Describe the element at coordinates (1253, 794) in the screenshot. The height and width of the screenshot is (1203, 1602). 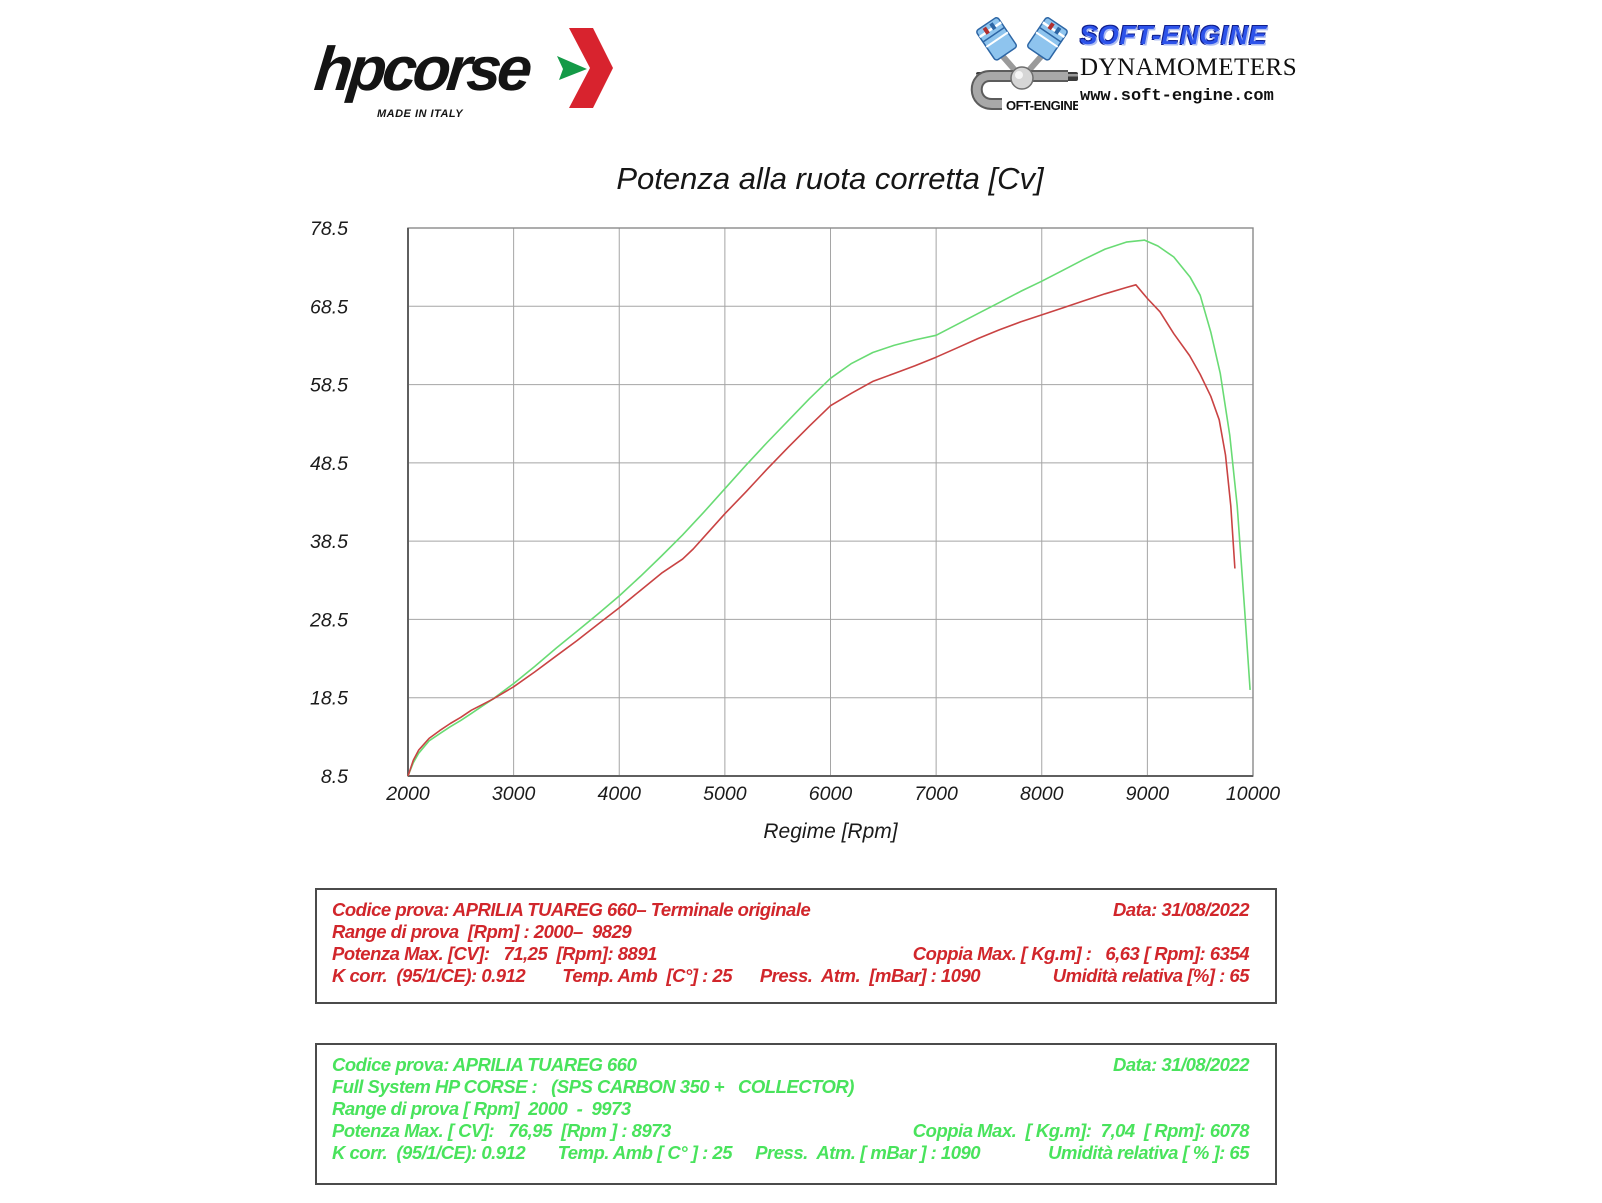
I see `x-tick-label: 10000` at that location.